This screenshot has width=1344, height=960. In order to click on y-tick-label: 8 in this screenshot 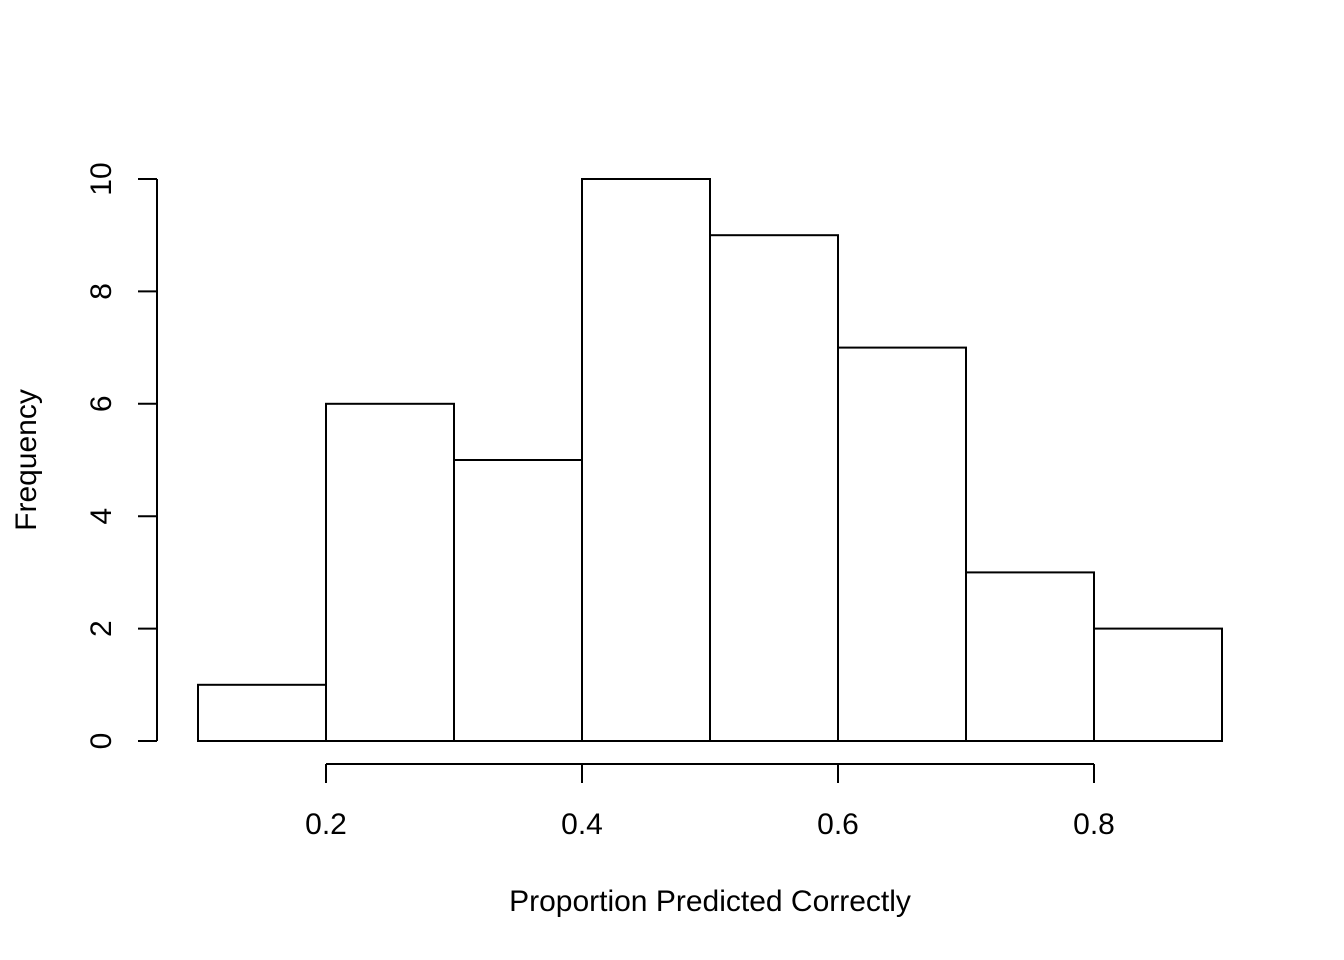, I will do `click(101, 291)`.